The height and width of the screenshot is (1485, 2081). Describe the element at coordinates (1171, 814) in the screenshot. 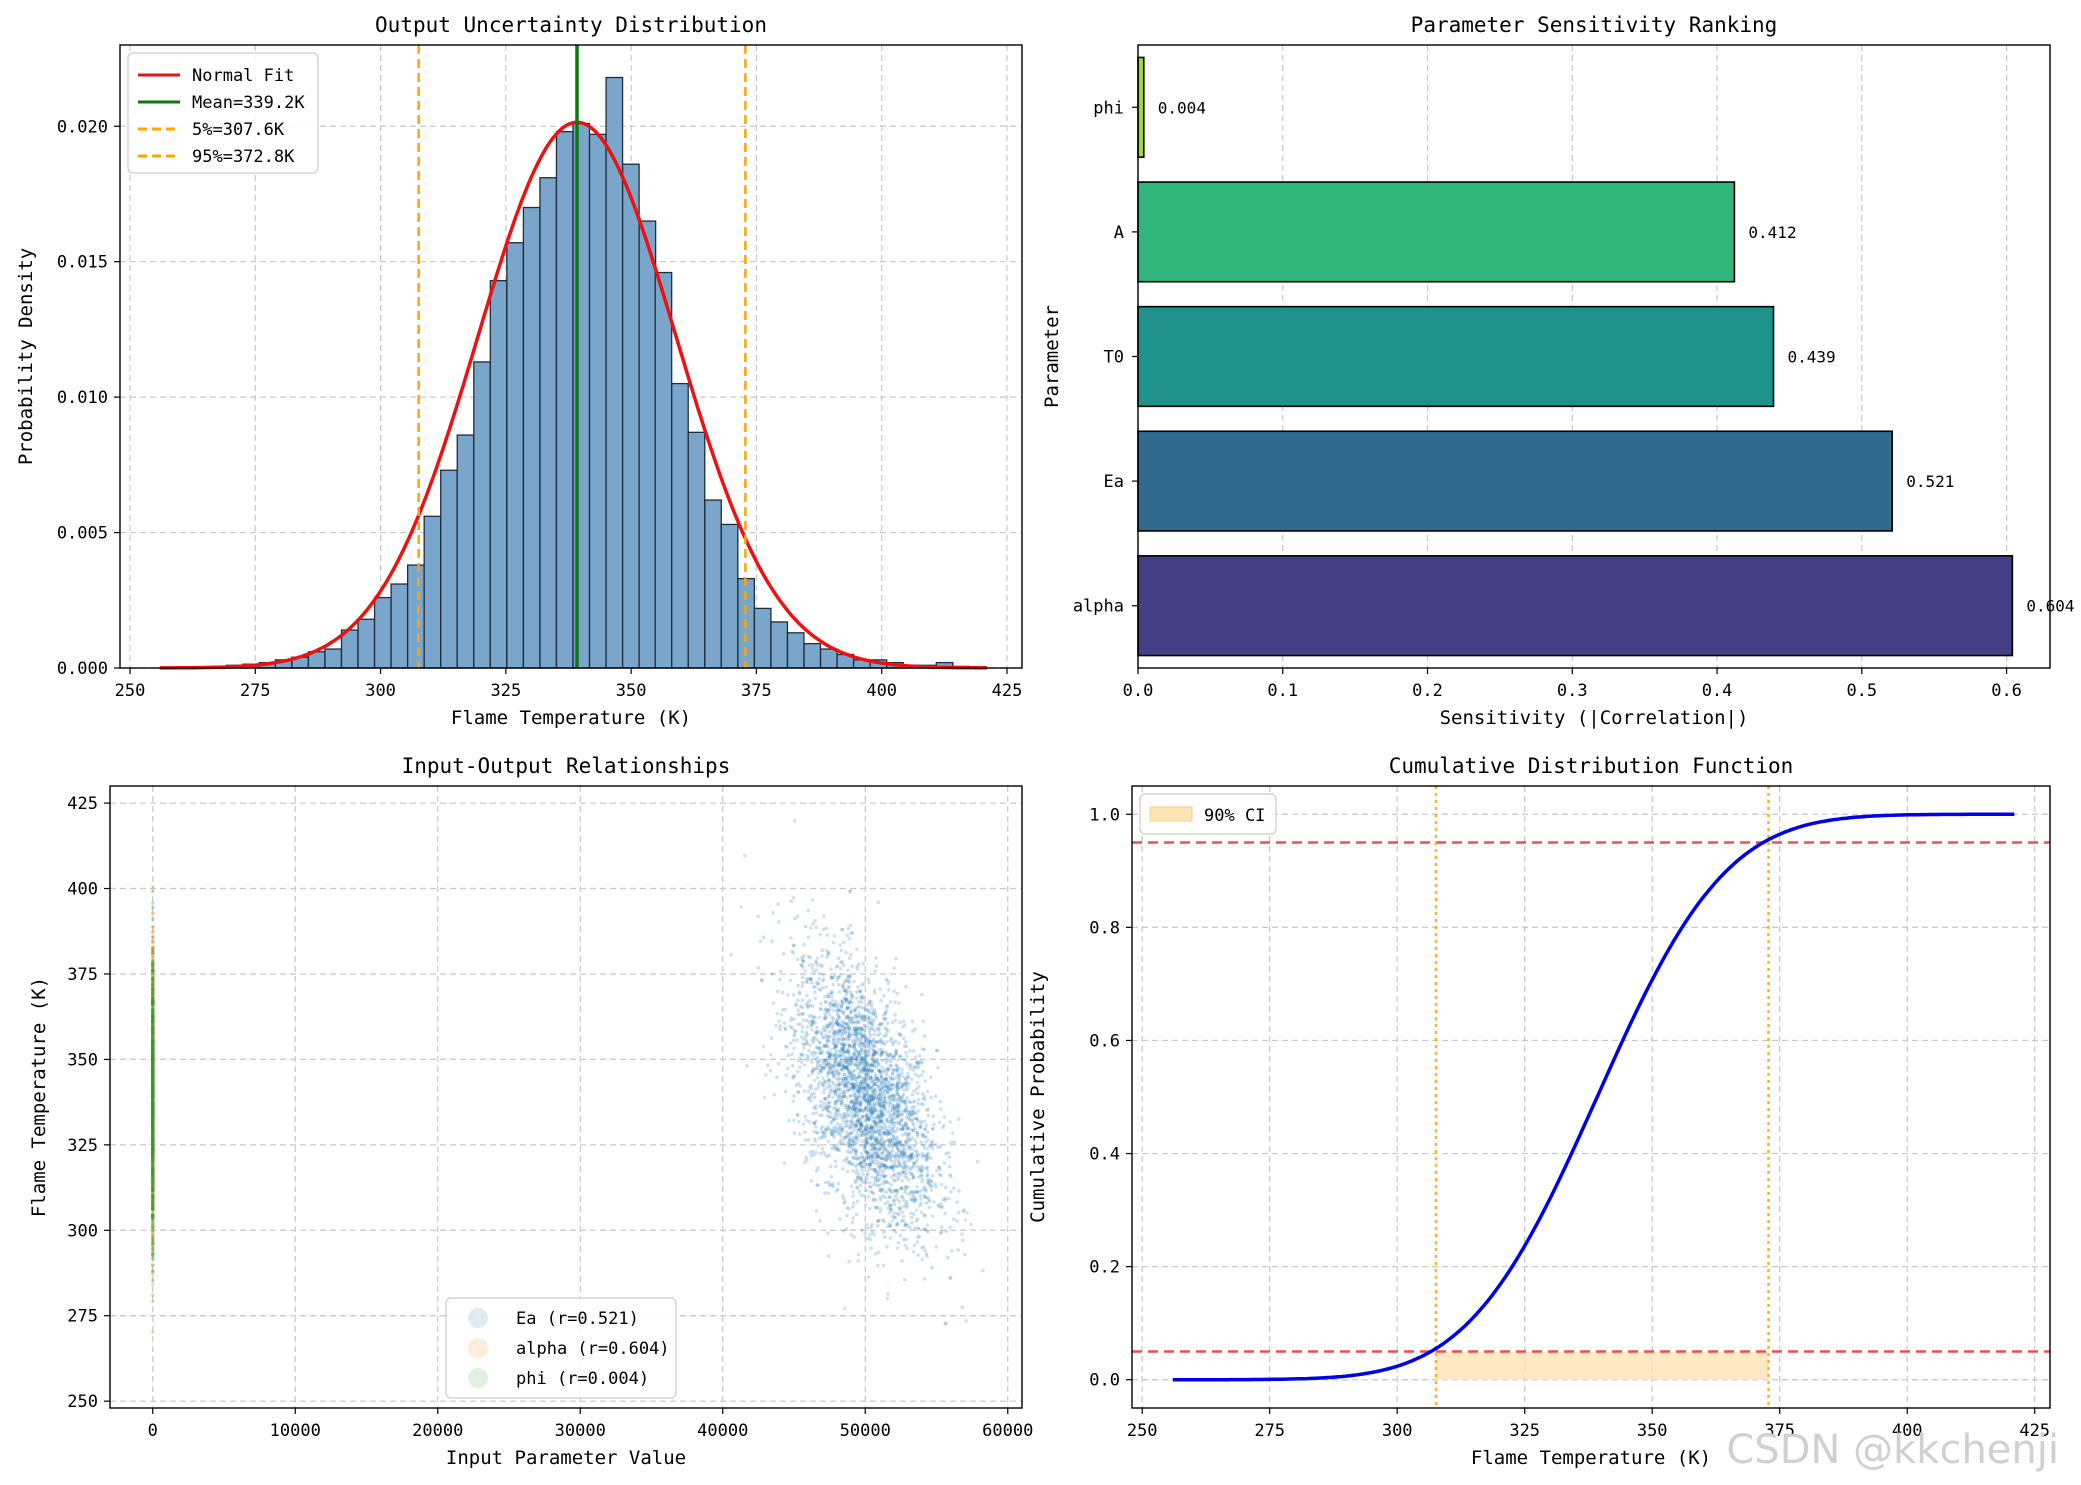

I see `legend-swatch` at that location.